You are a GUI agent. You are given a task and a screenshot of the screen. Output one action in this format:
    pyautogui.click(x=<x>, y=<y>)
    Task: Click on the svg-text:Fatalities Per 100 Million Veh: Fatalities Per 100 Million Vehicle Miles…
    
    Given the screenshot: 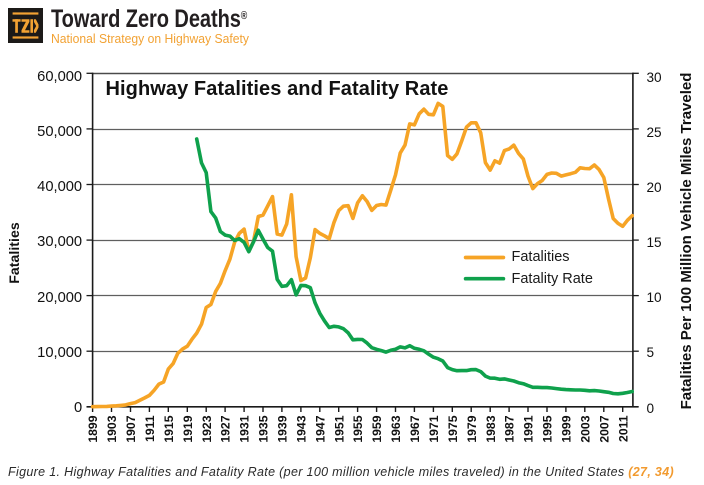 What is the action you would take?
    pyautogui.click(x=686, y=241)
    